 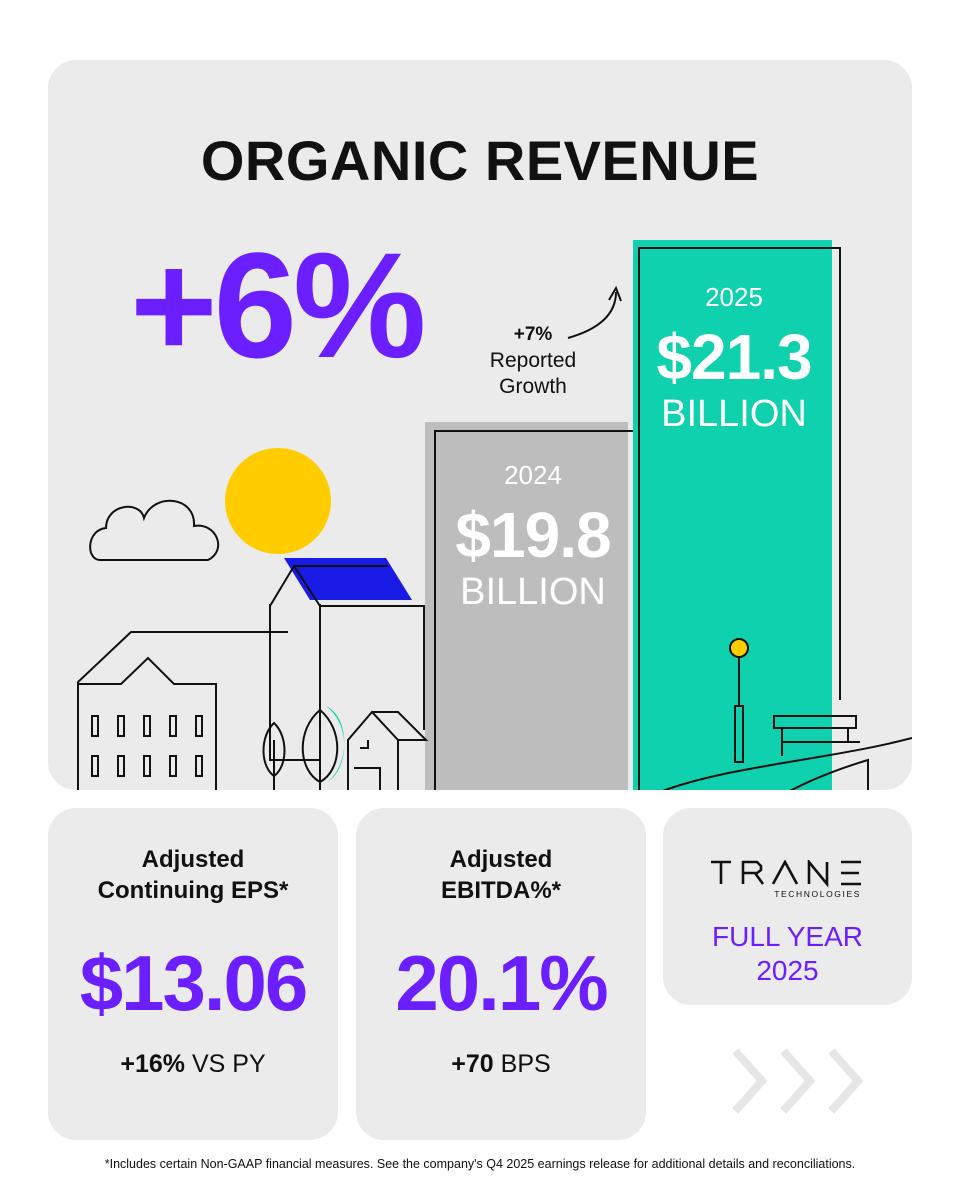 What do you see at coordinates (228, 1064) in the screenshot?
I see `eps-delta-label: VS PY` at bounding box center [228, 1064].